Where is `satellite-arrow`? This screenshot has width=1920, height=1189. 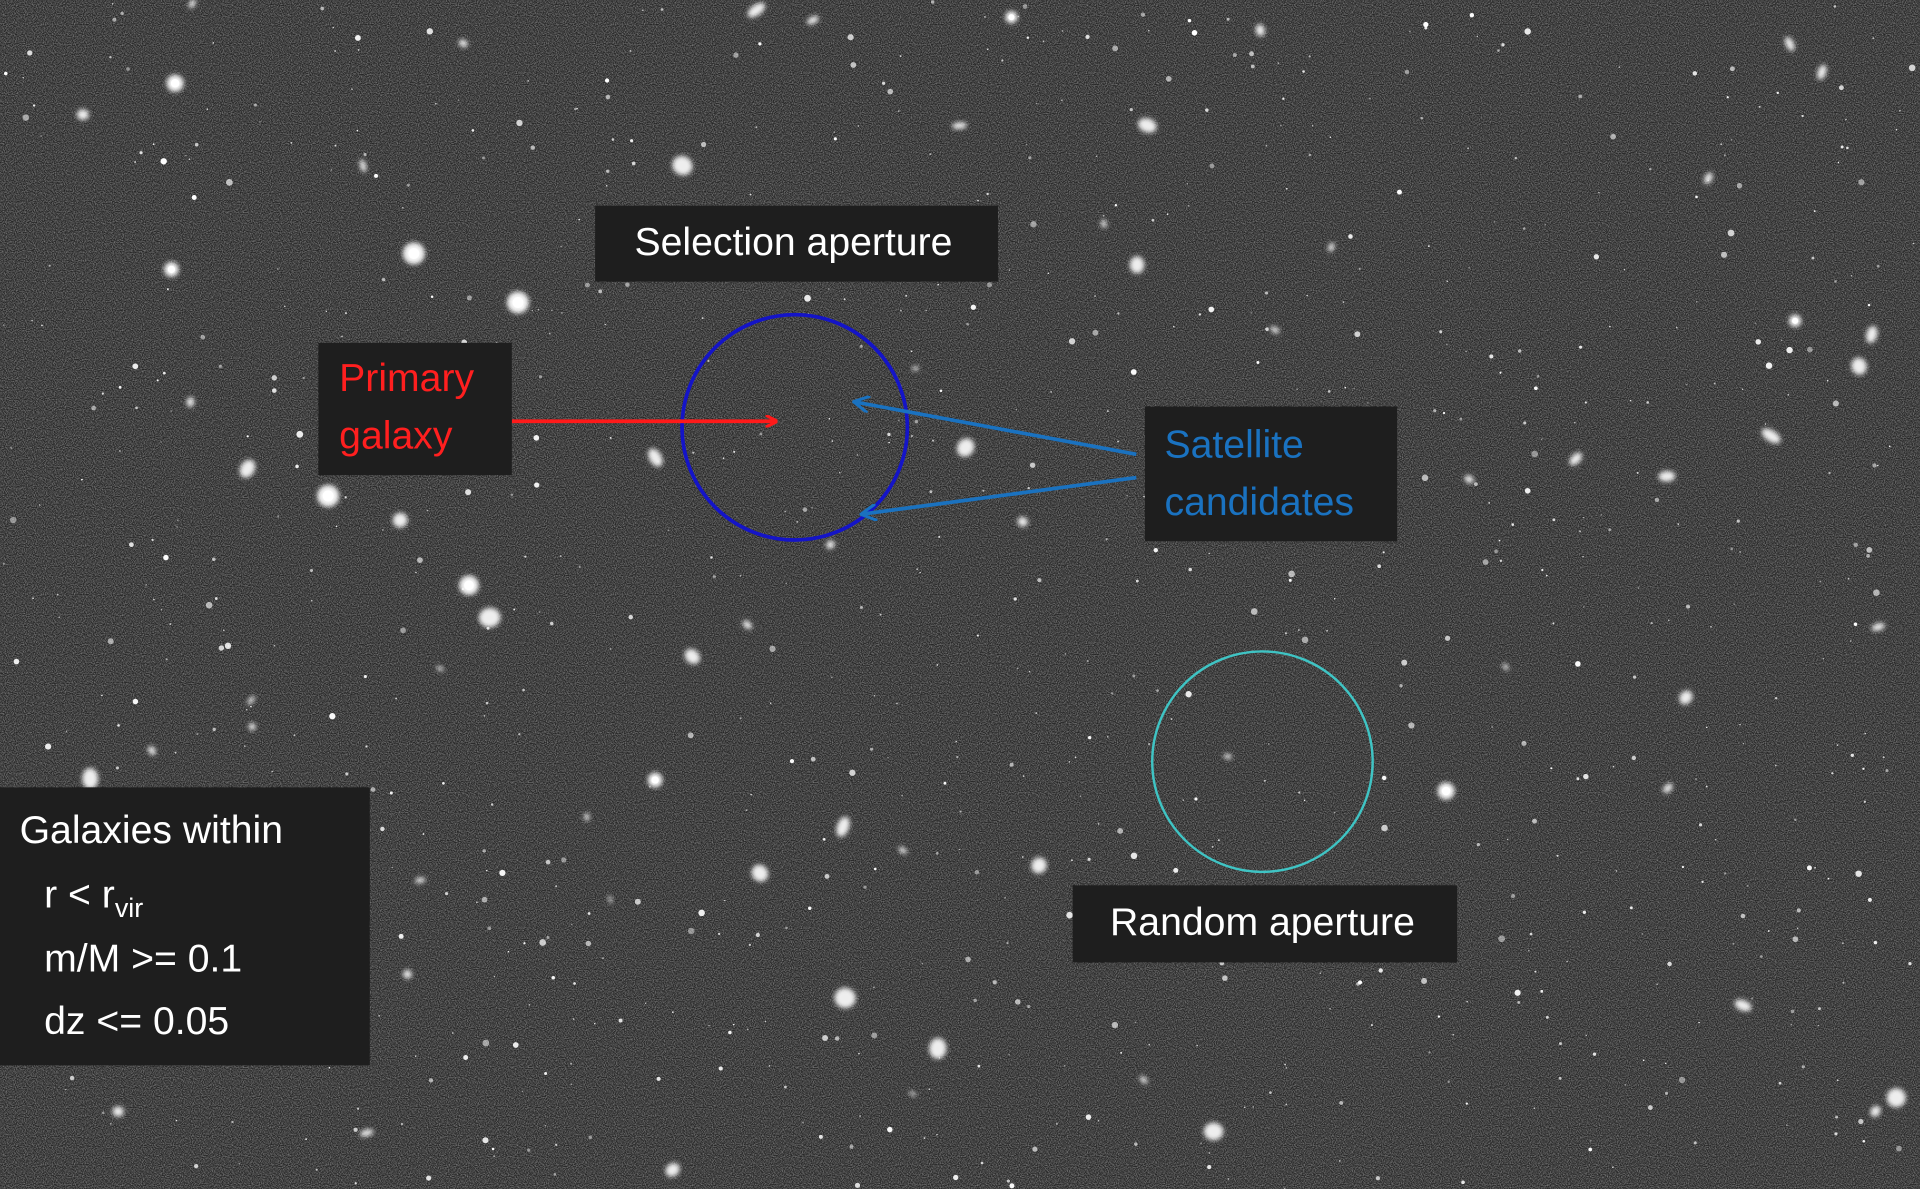 satellite-arrow is located at coordinates (999, 495).